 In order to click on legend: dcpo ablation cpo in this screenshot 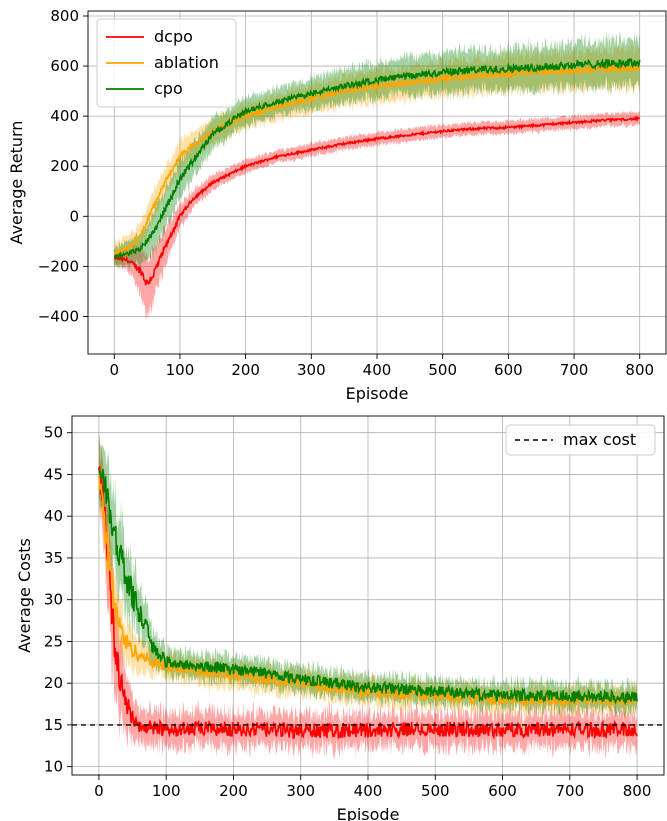, I will do `click(166, 63)`.